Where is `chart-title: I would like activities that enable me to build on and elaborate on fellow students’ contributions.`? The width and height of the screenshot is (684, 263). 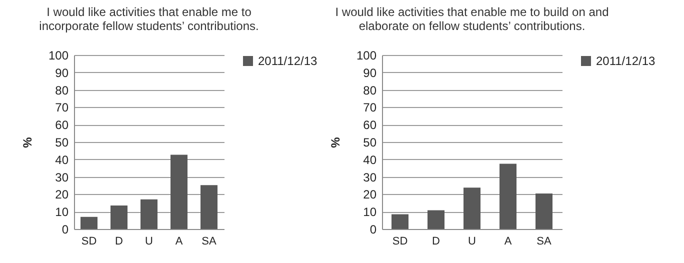 chart-title: I would like activities that enable me to build on and elaborate on fellow students’ contributions. is located at coordinates (472, 19).